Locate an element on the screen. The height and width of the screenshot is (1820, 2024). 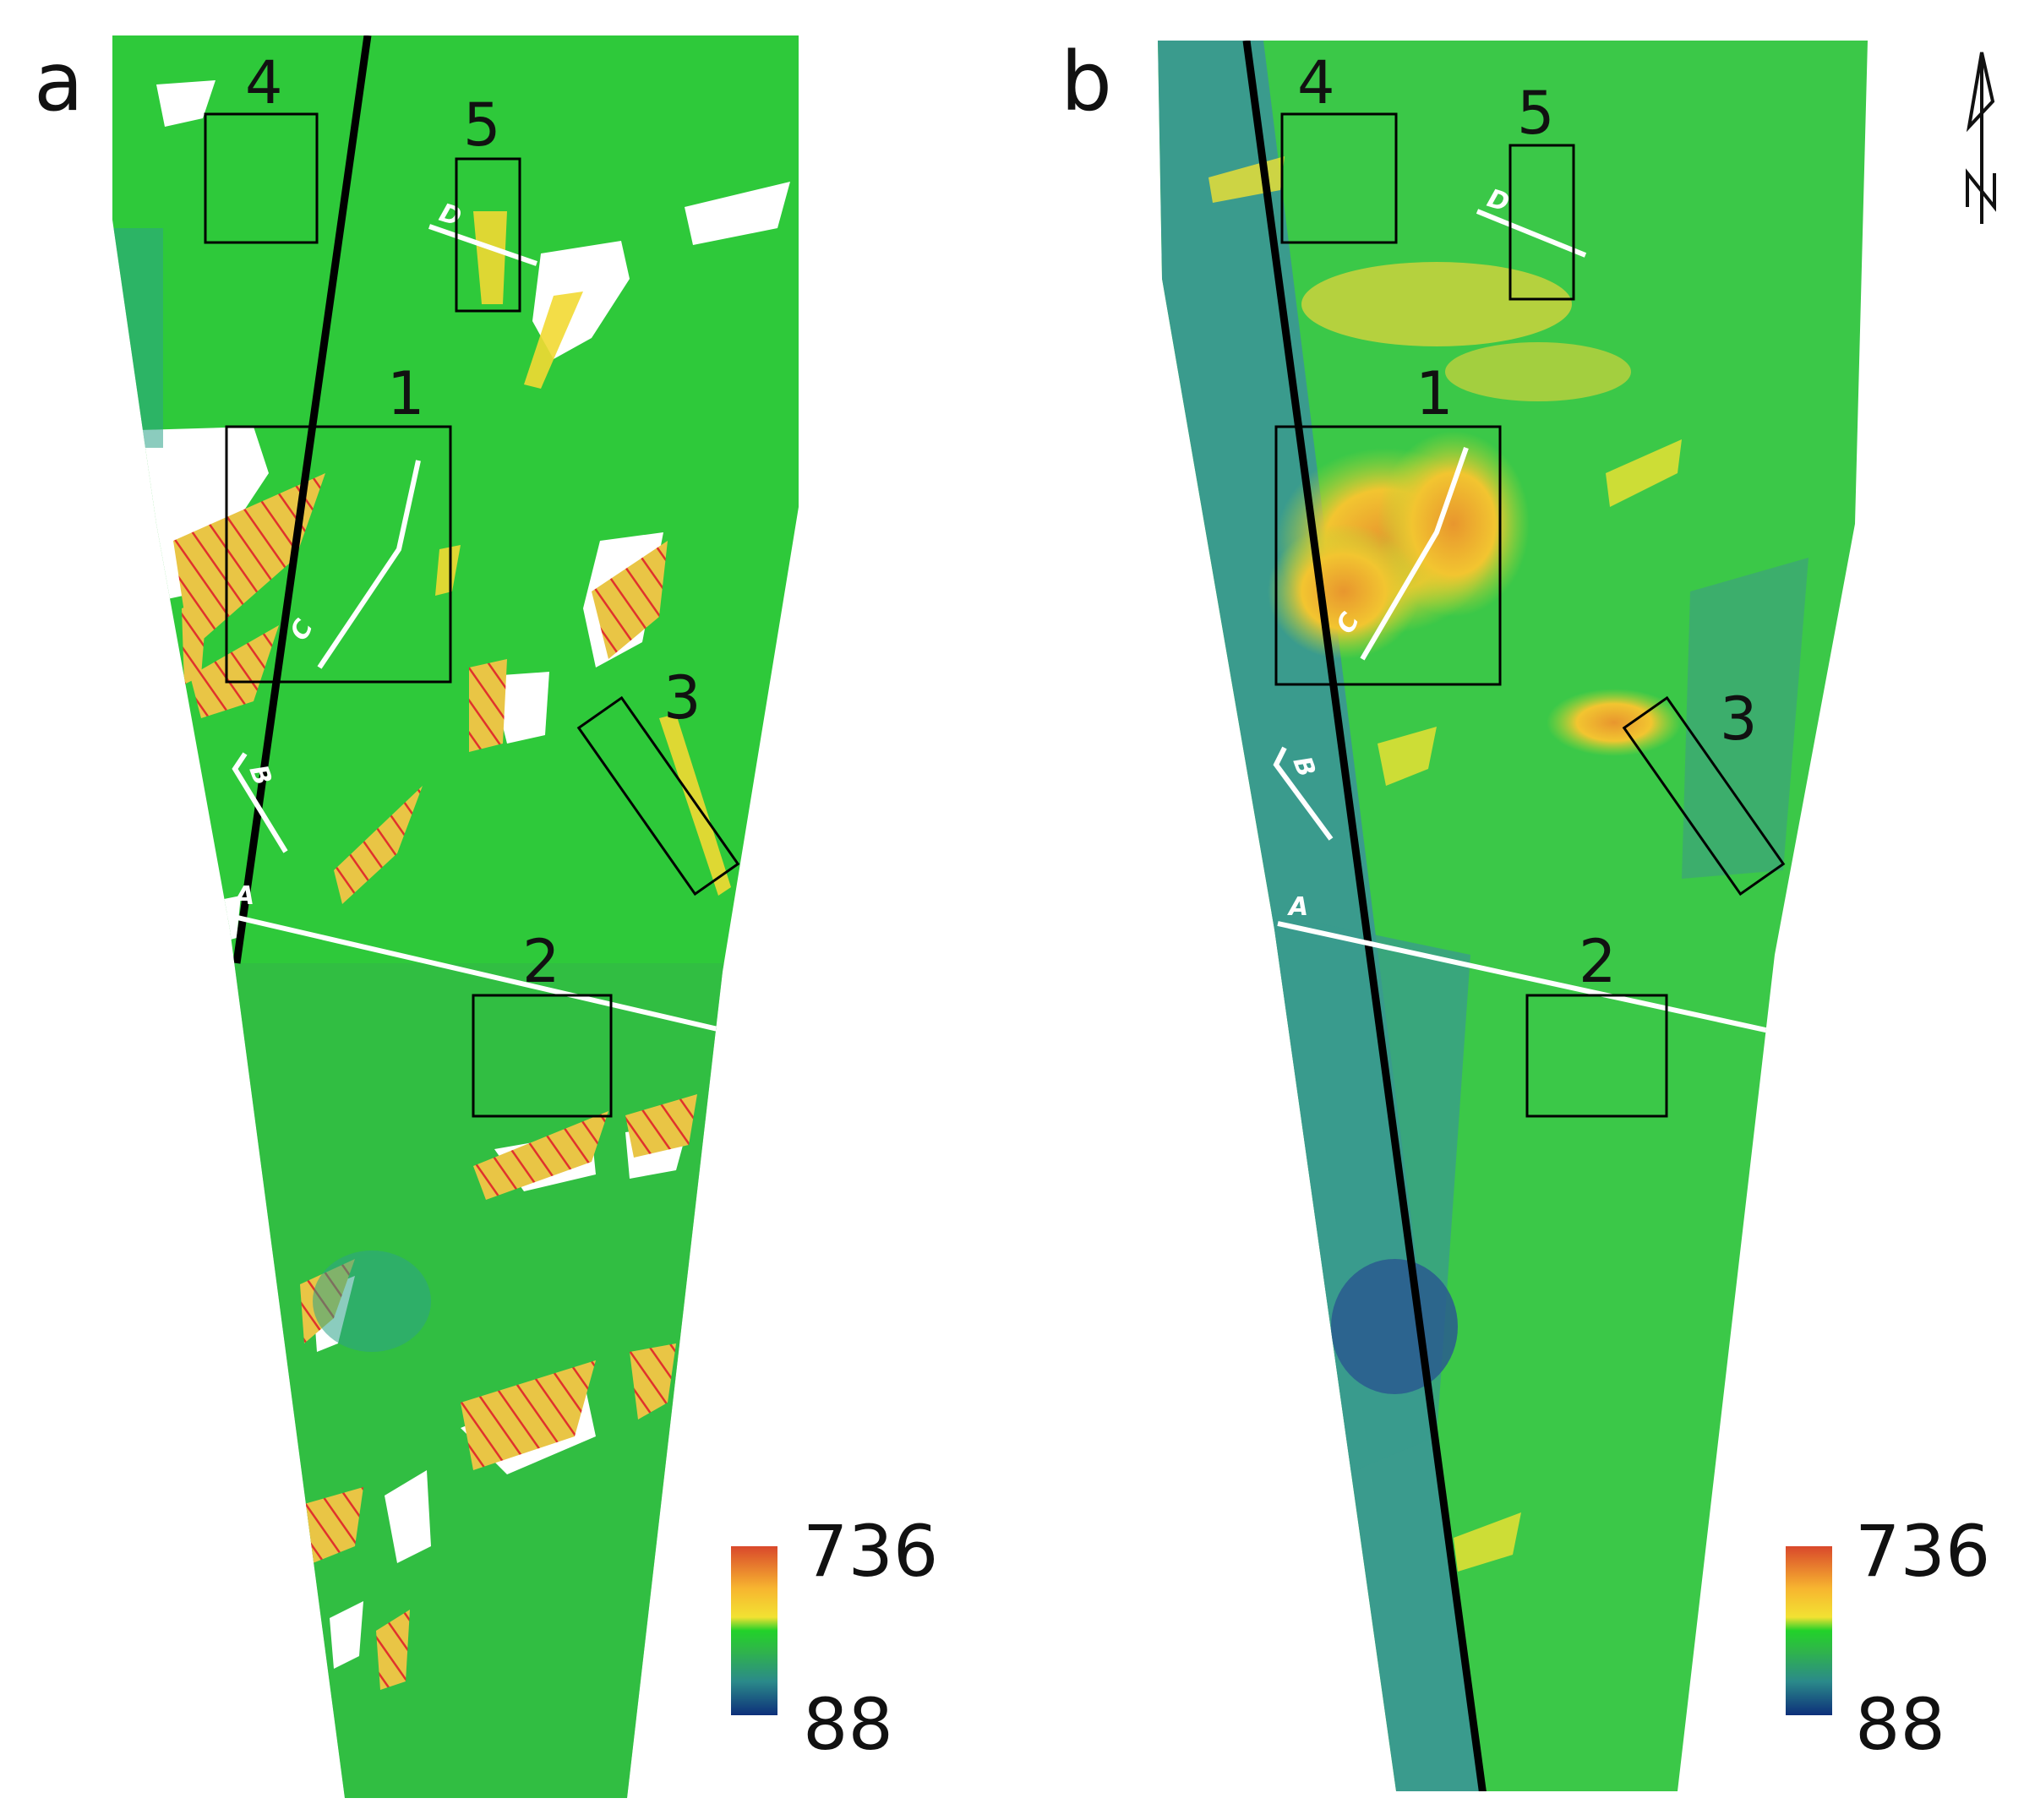
box-3-a is located at coordinates (658, 795).